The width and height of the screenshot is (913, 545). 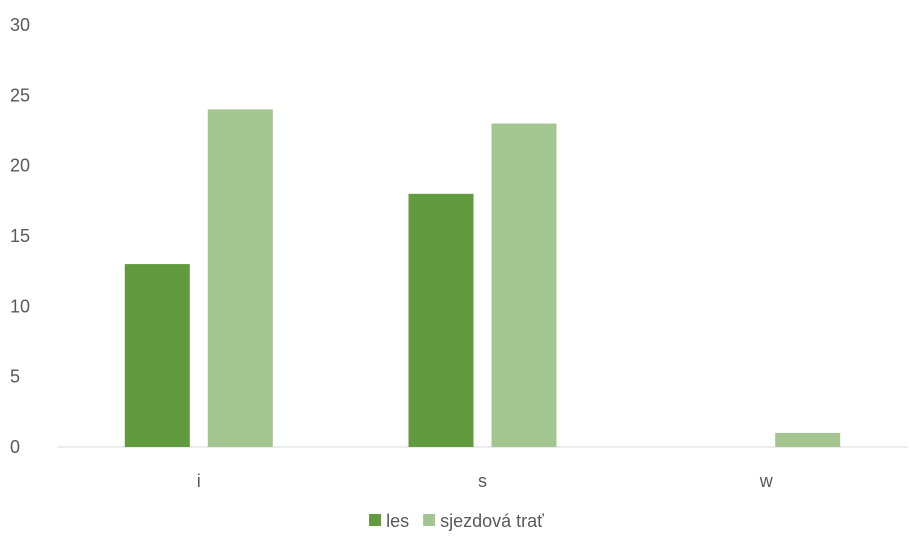 What do you see at coordinates (199, 481) in the screenshot?
I see `x-tick-label: i` at bounding box center [199, 481].